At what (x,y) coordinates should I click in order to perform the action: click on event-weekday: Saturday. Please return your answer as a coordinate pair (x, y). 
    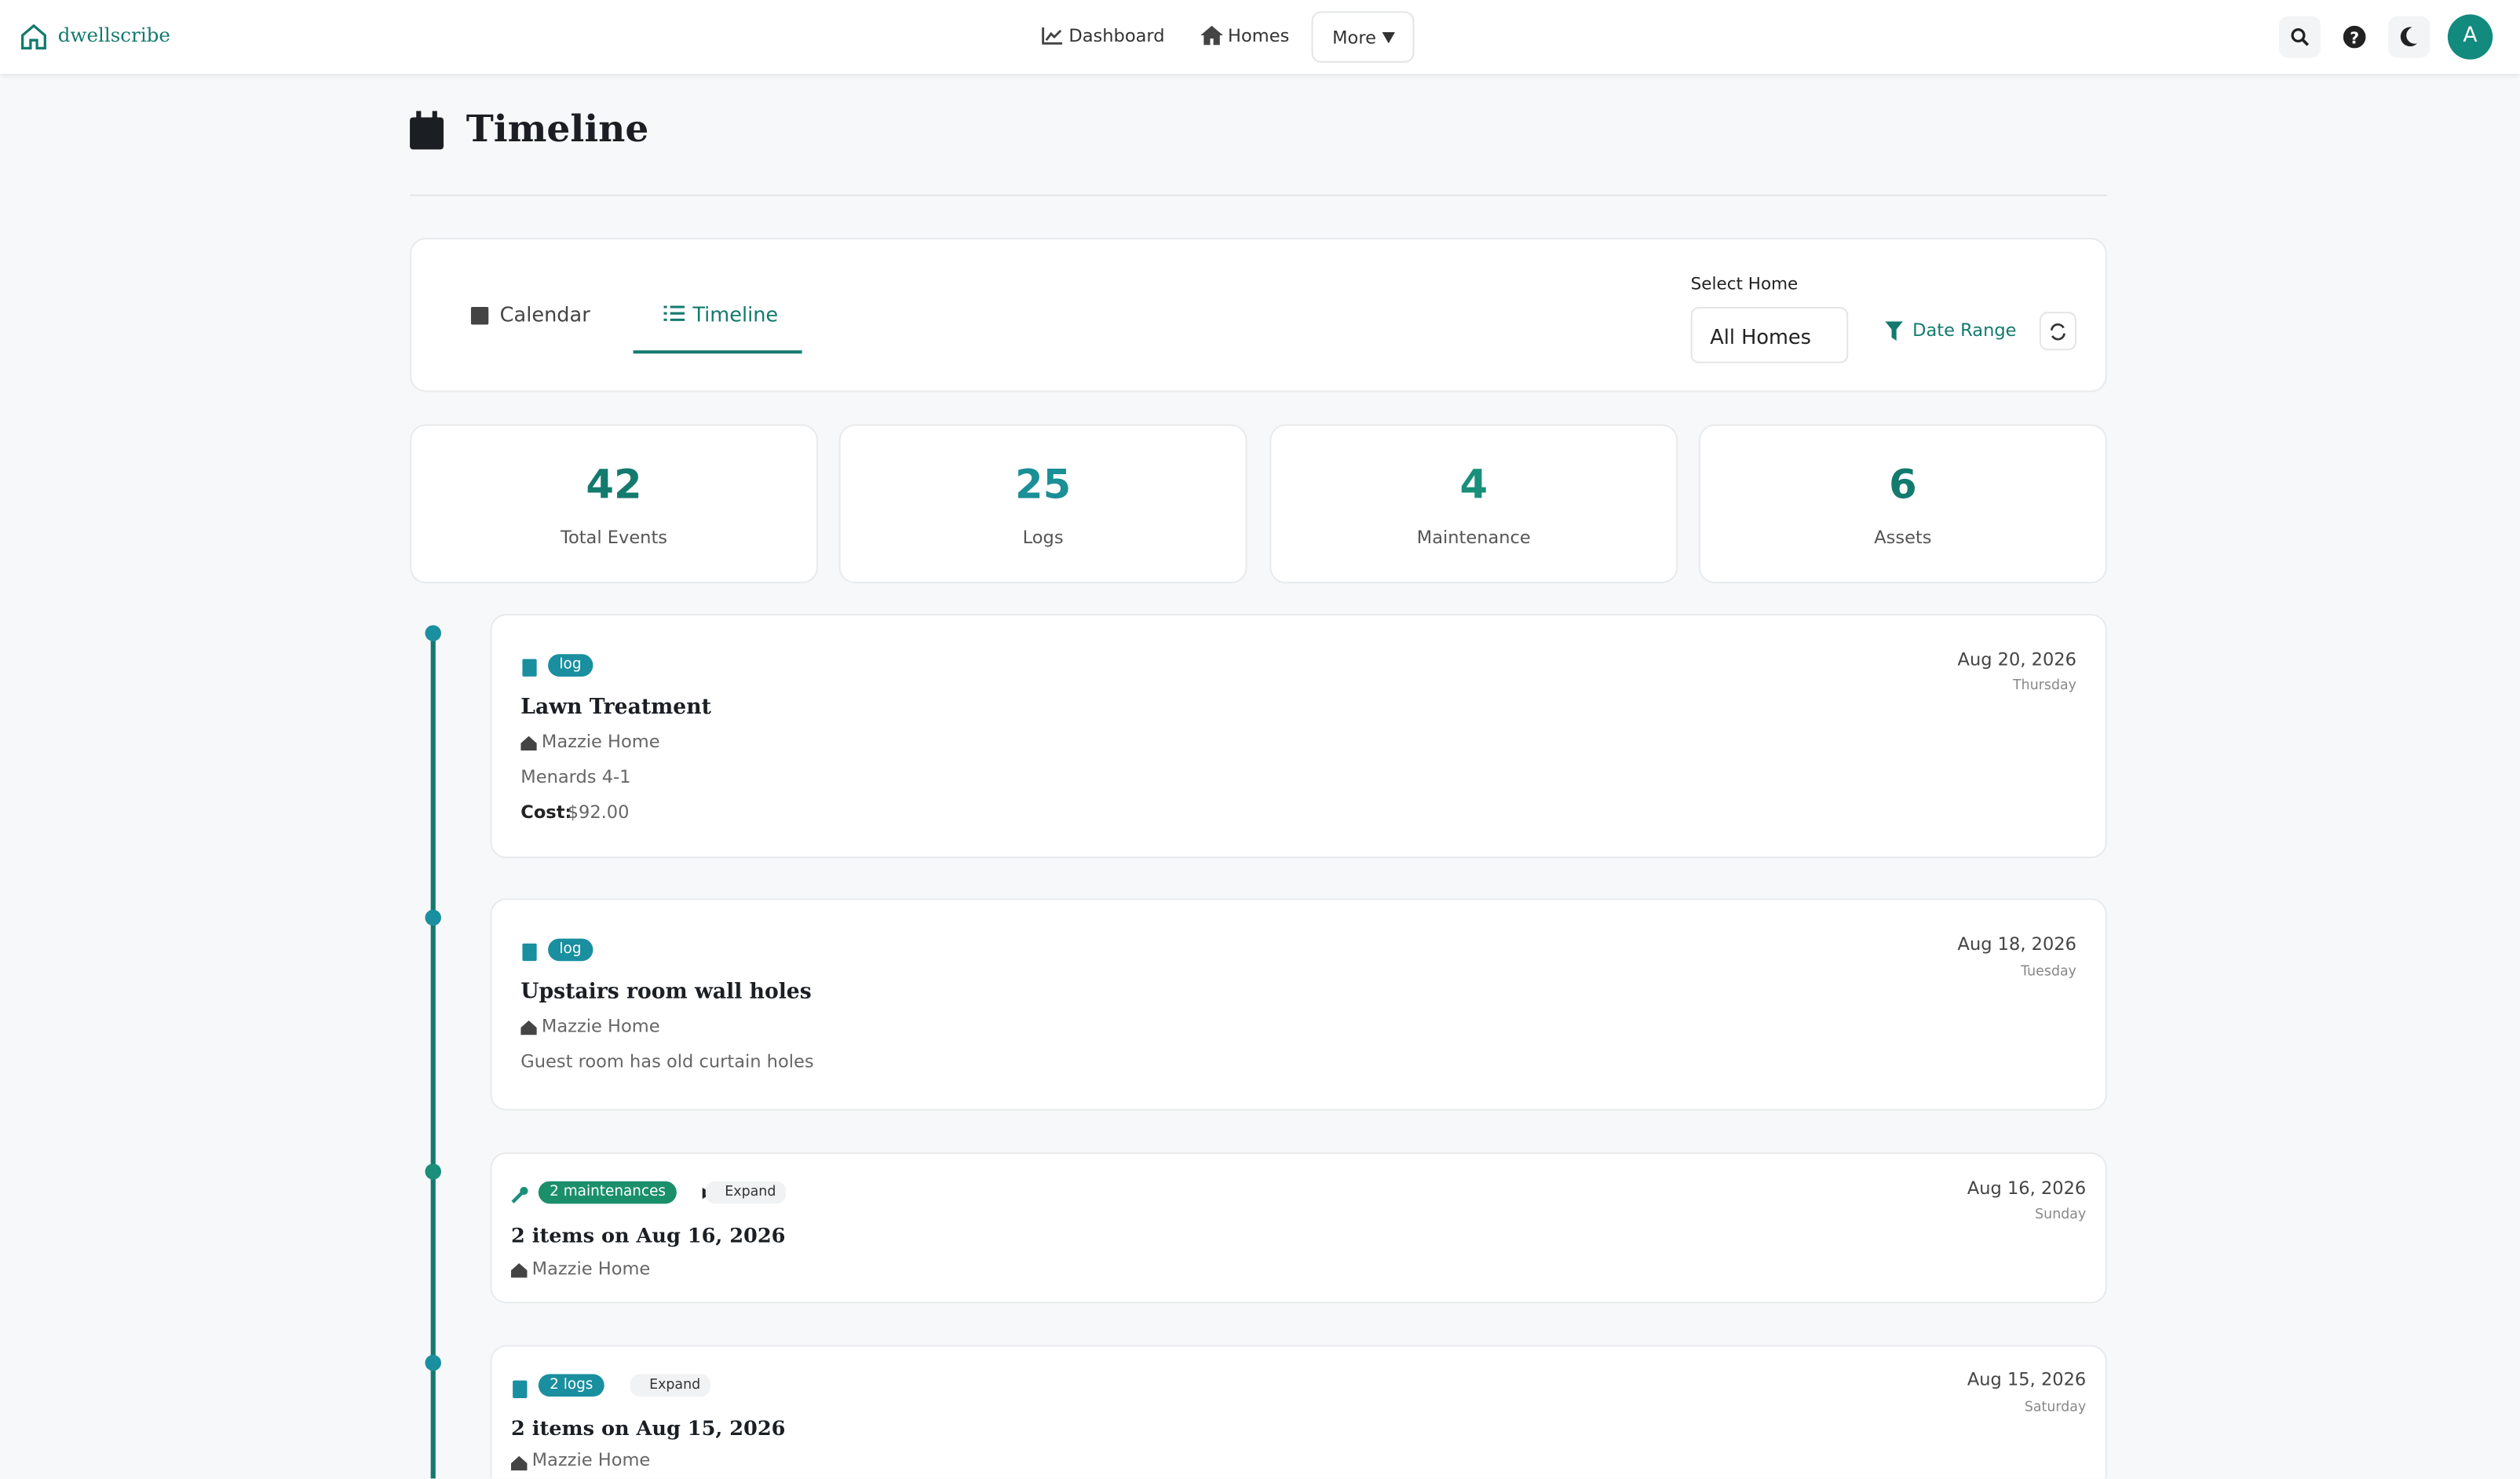
    Looking at the image, I should click on (2055, 1408).